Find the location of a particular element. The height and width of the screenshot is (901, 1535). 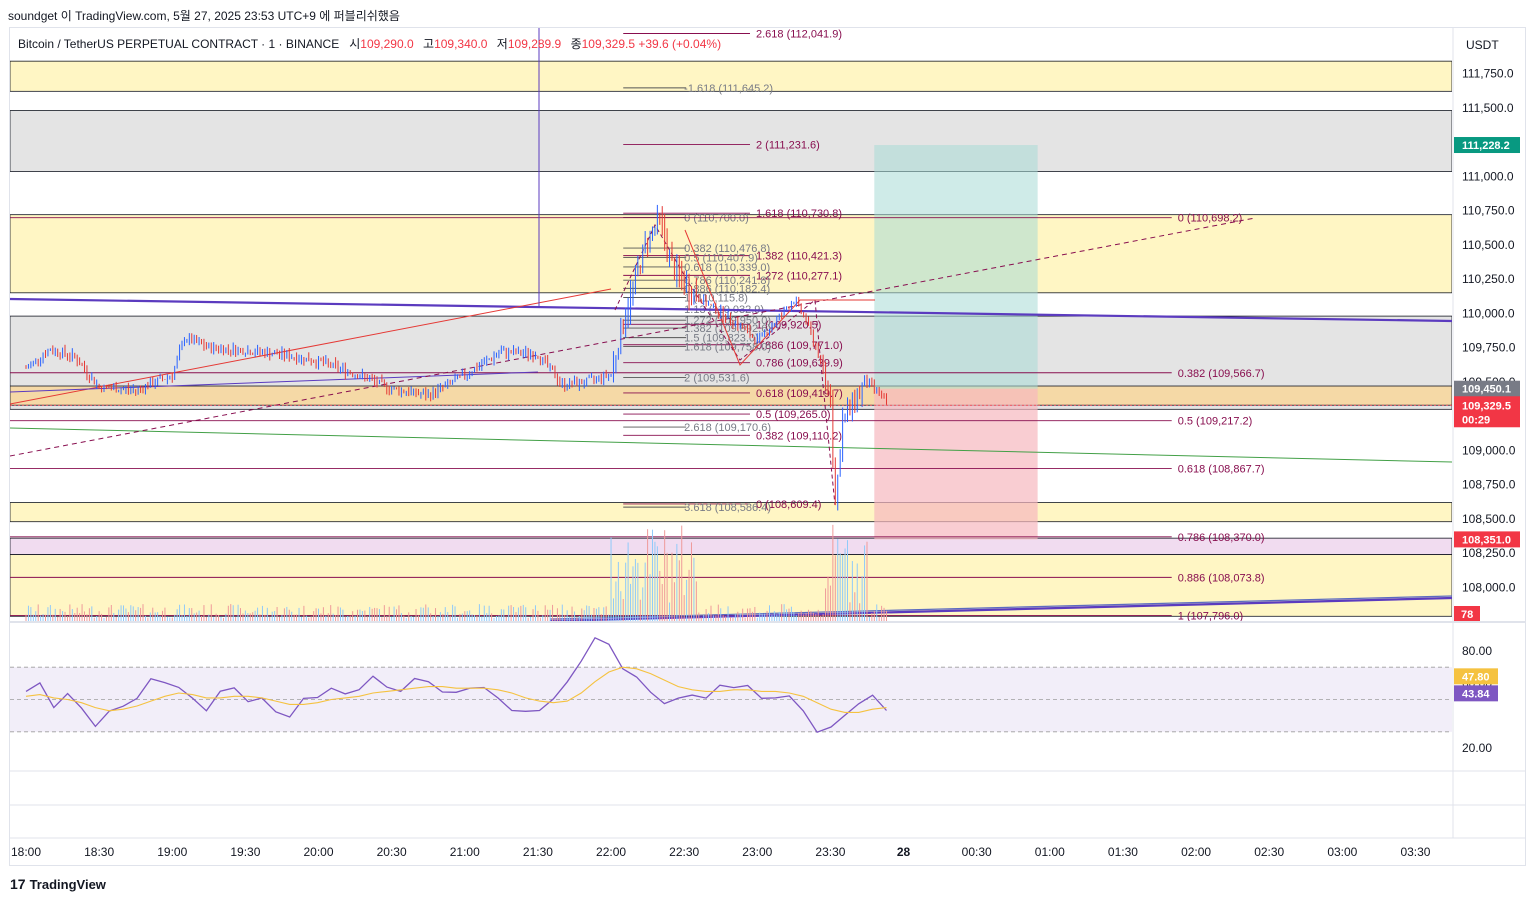

time-tick-label: 28 is located at coordinates (904, 852).